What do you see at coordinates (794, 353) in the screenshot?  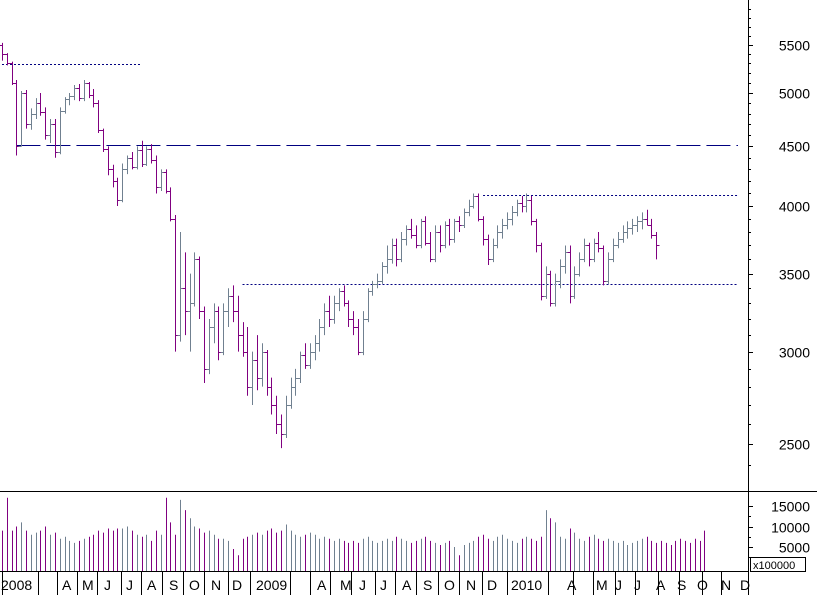 I see `y-tick-label: 3000` at bounding box center [794, 353].